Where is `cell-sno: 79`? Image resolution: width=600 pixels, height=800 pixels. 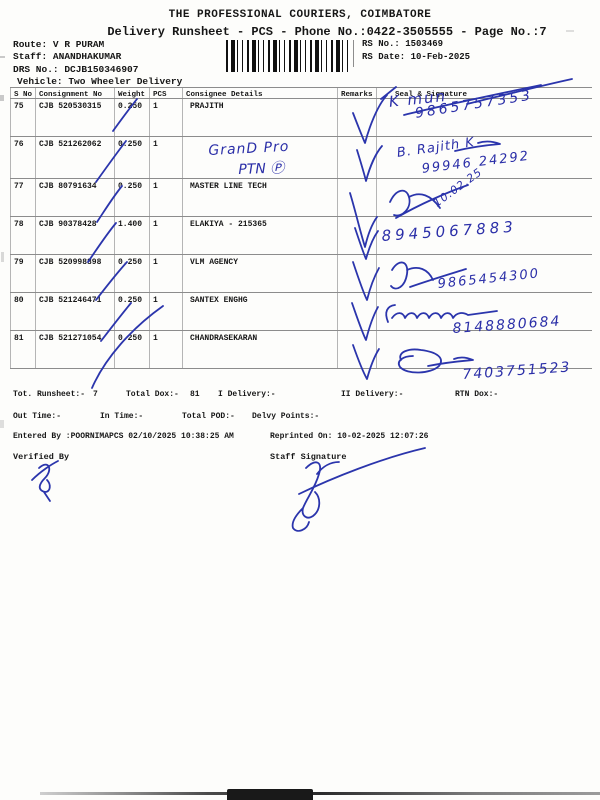 cell-sno: 79 is located at coordinates (23, 273).